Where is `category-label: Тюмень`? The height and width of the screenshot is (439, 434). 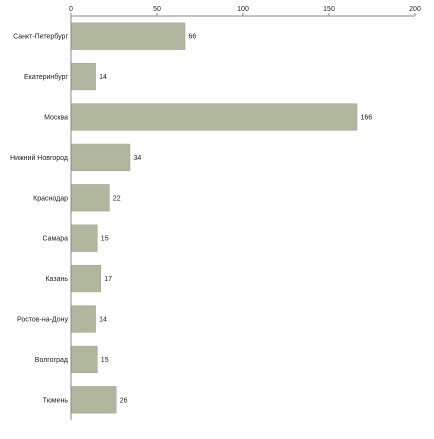 category-label: Тюмень is located at coordinates (56, 400).